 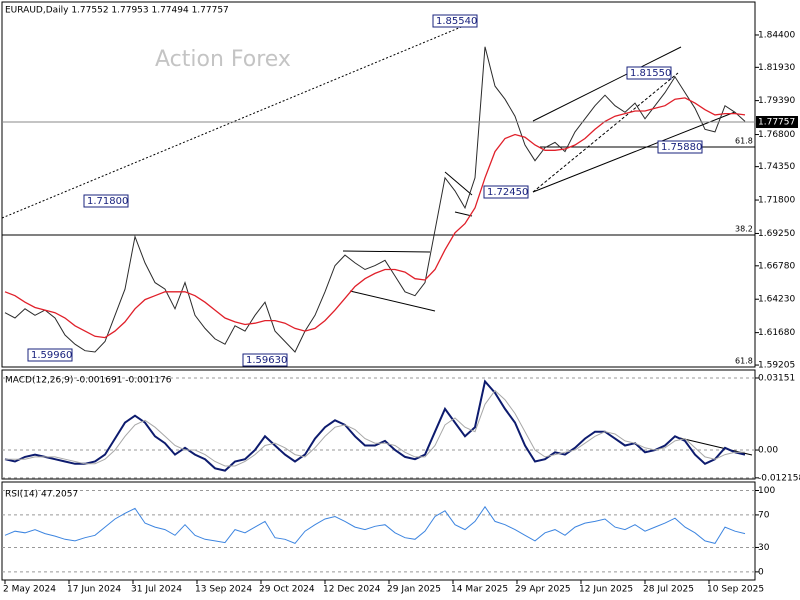 I want to click on annotation: 1.59960, so click(x=51, y=355).